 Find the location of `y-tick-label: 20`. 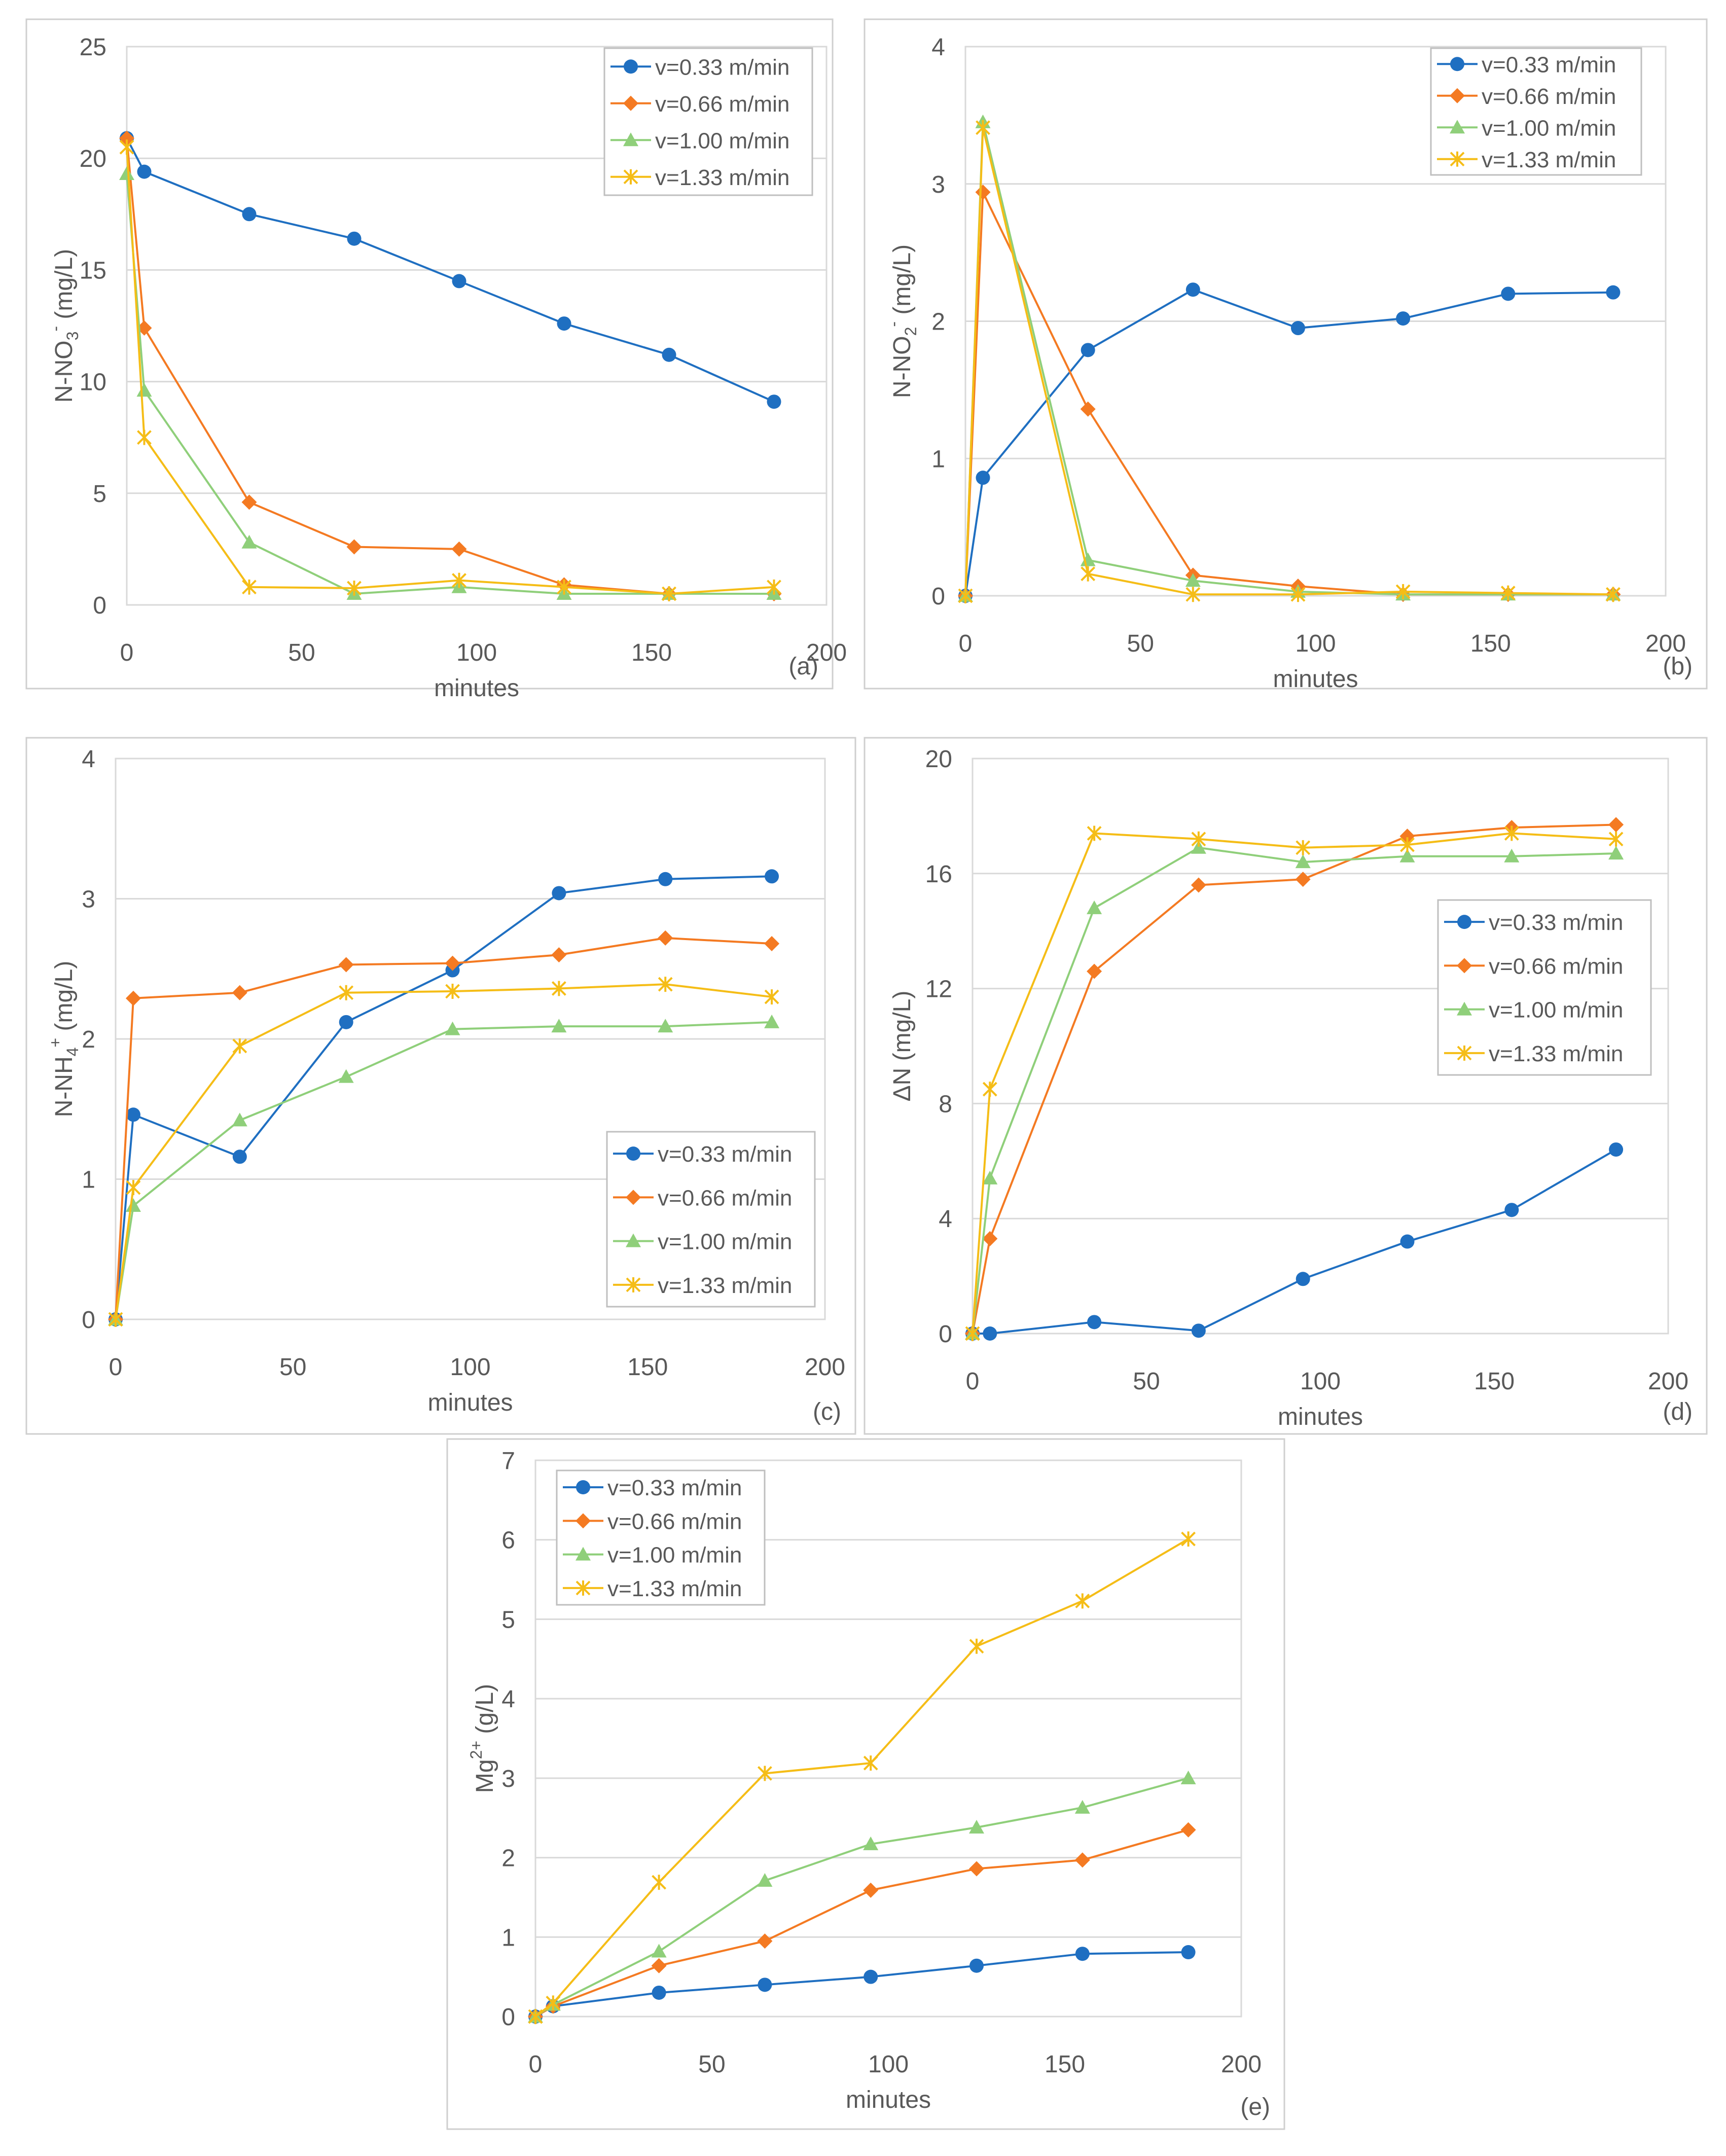

y-tick-label: 20 is located at coordinates (93, 159).